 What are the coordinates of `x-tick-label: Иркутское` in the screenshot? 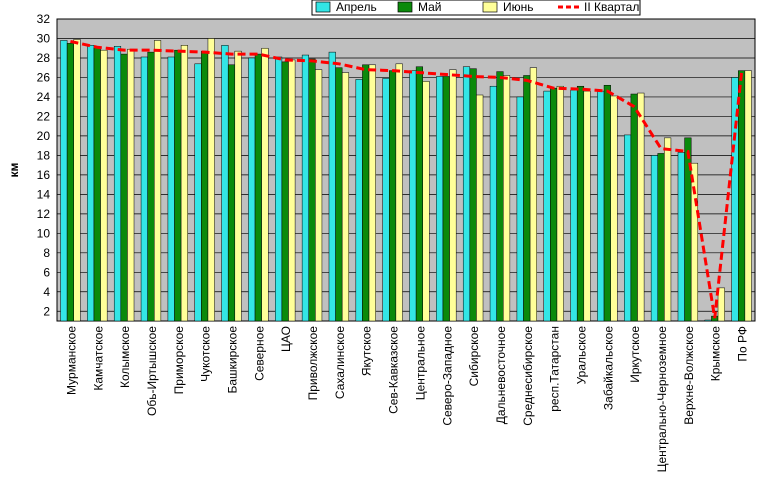 It's located at (635, 354).